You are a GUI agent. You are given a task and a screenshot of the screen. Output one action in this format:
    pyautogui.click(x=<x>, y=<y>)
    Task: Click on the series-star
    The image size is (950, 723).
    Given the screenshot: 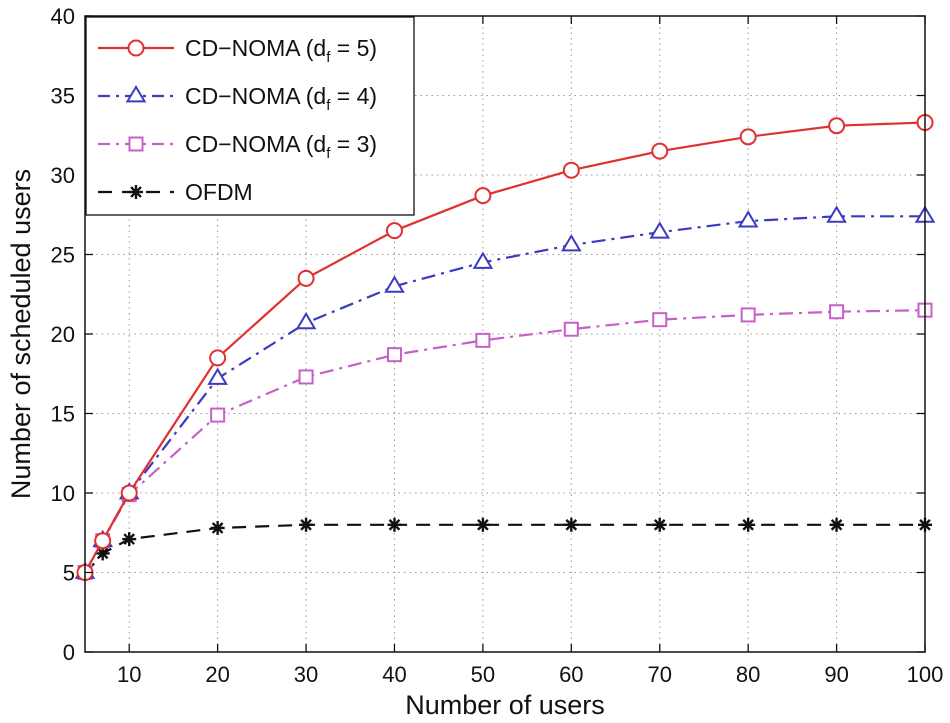 What is the action you would take?
    pyautogui.click(x=505, y=549)
    